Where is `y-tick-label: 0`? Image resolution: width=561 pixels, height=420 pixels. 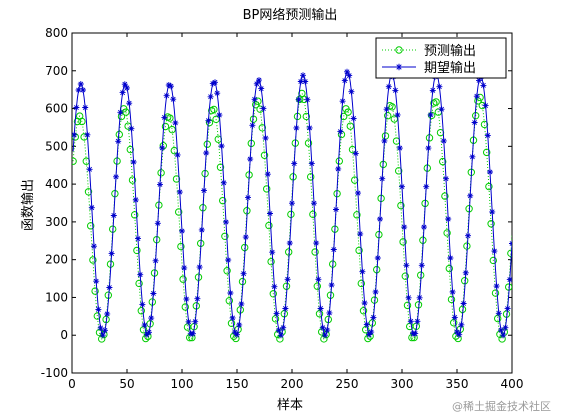
y-tick-label: 0 is located at coordinates (64, 335).